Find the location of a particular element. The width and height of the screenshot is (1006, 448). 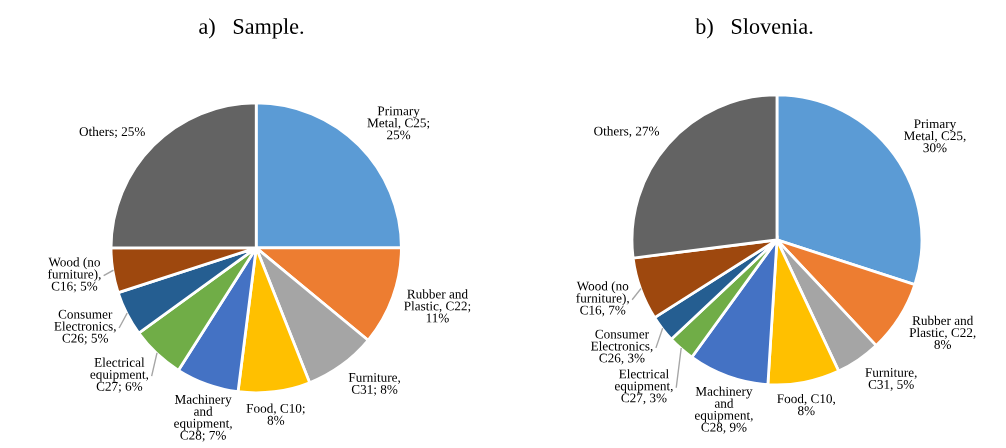

slice-label: Furniture, C31; 8% is located at coordinates (374, 384).